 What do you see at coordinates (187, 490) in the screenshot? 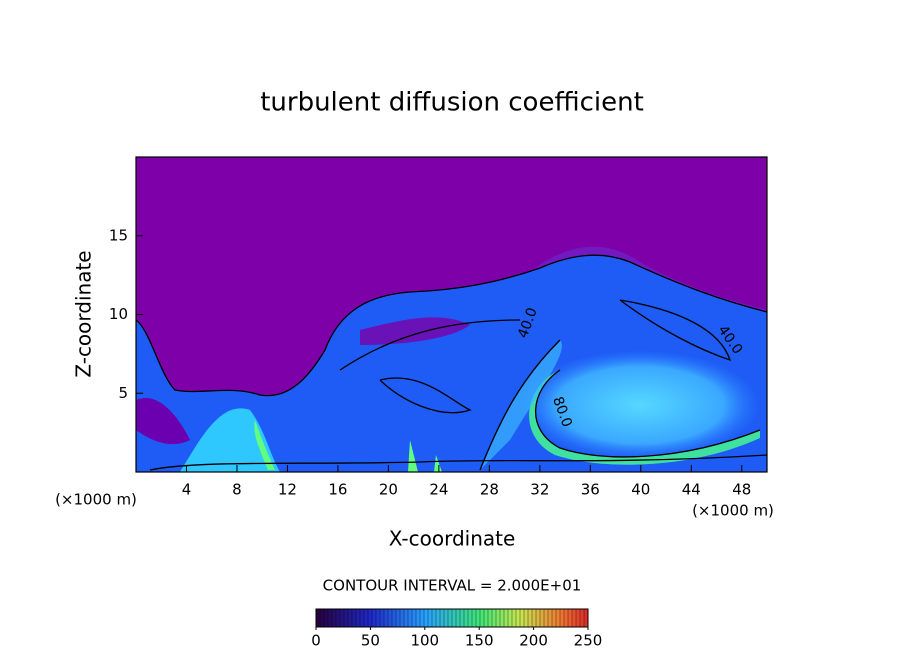
I see `x-tick-label: 4` at bounding box center [187, 490].